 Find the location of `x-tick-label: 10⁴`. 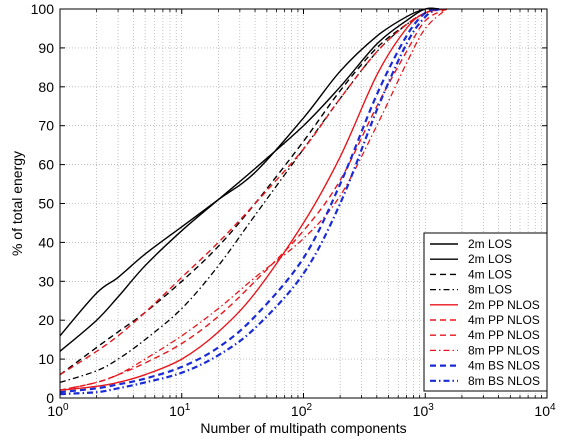

x-tick-label: 10⁴ is located at coordinates (545, 410).